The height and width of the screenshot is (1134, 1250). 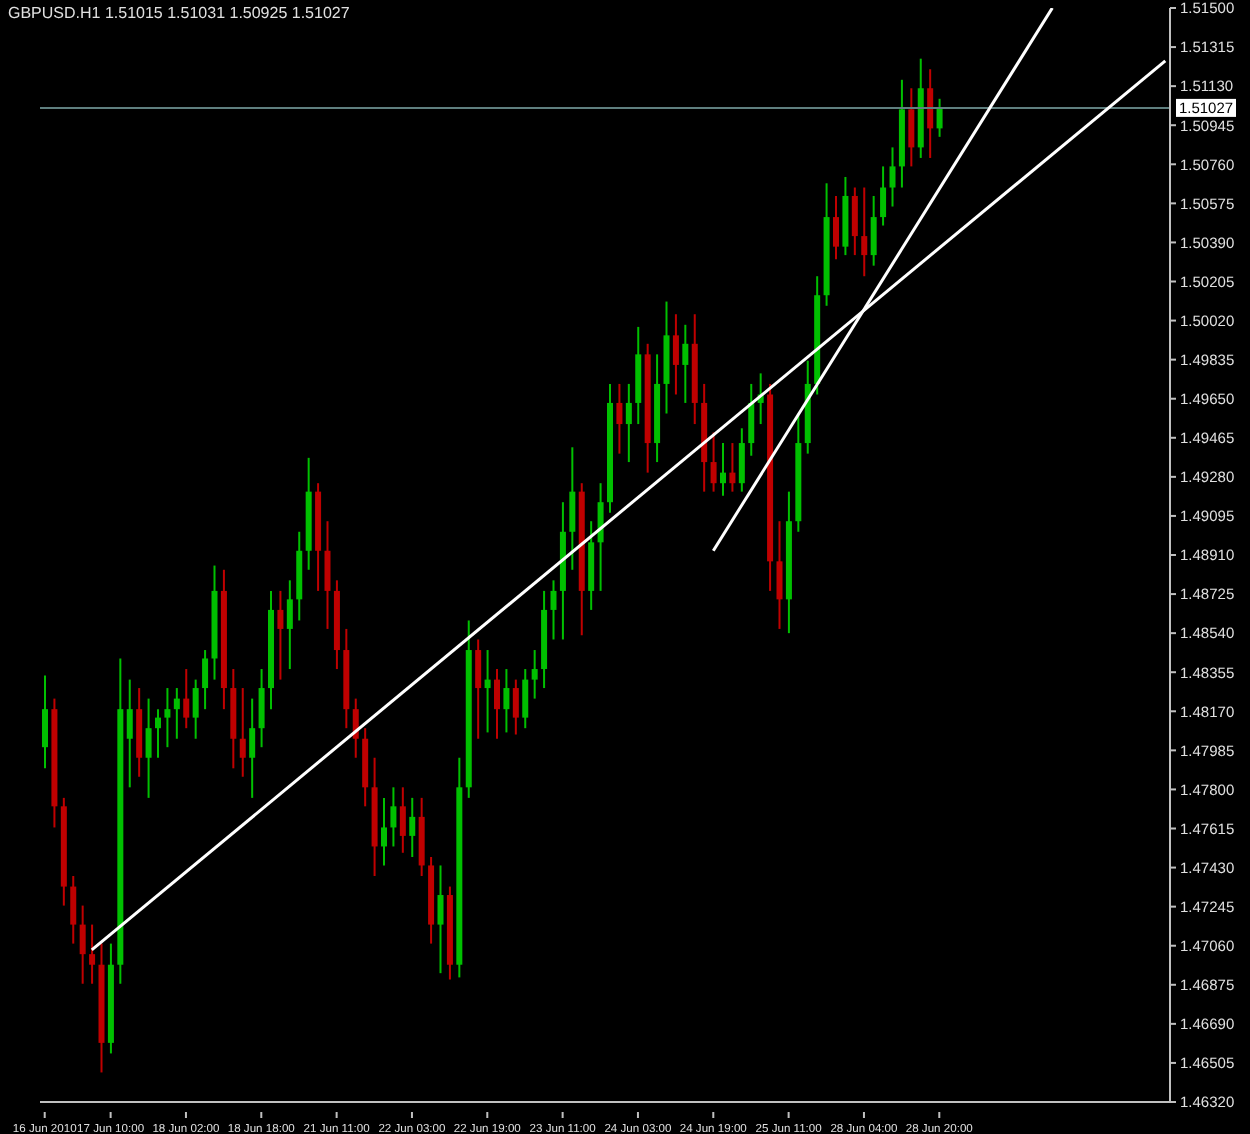 What do you see at coordinates (179, 13) in the screenshot?
I see `chart-title: GBPUSD.H1 1.51015 1.51031 1.50925 1.51027` at bounding box center [179, 13].